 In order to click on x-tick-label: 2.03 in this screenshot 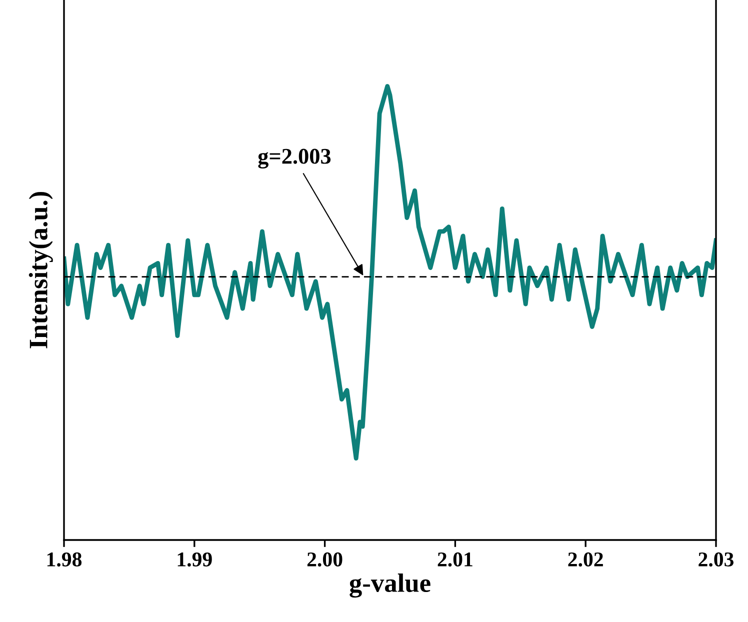, I will do `click(716, 559)`.